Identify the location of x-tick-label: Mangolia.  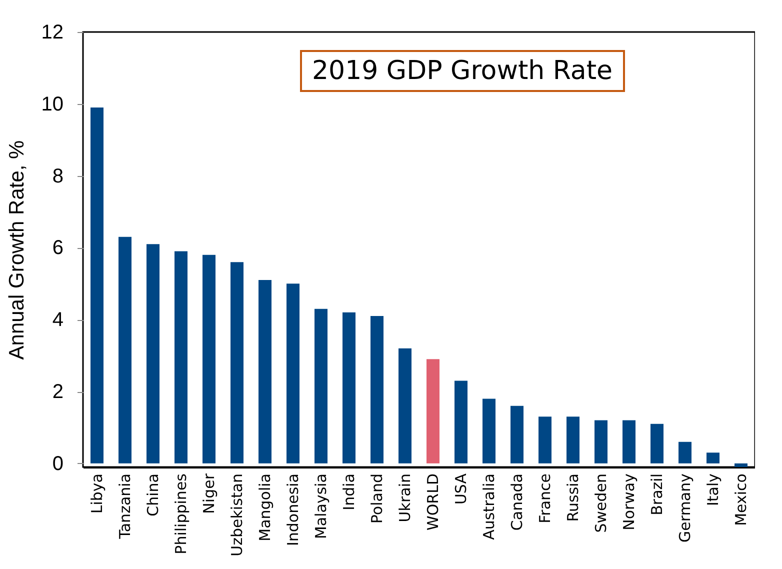
(265, 508).